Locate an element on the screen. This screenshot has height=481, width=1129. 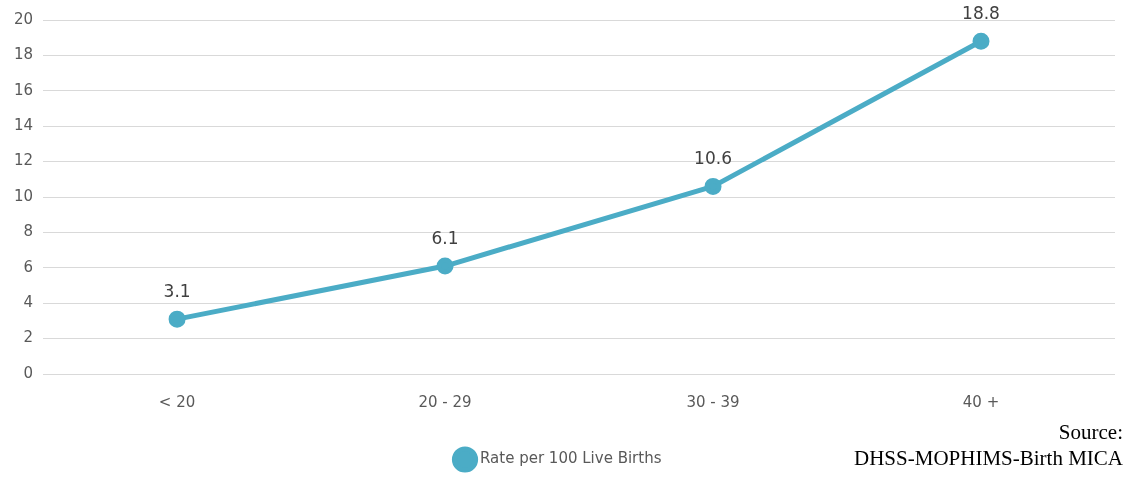
y-tick-label: 18 is located at coordinates (23, 54).